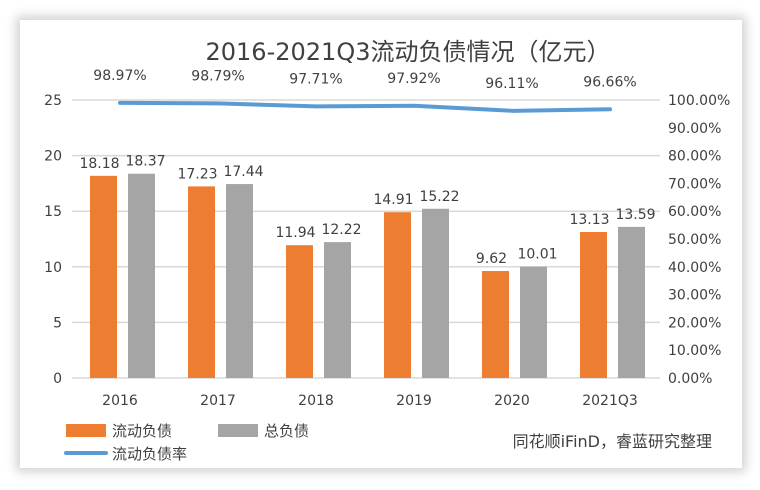 This screenshot has width=760, height=490. I want to click on bar-data-label: 13.59, so click(635, 215).